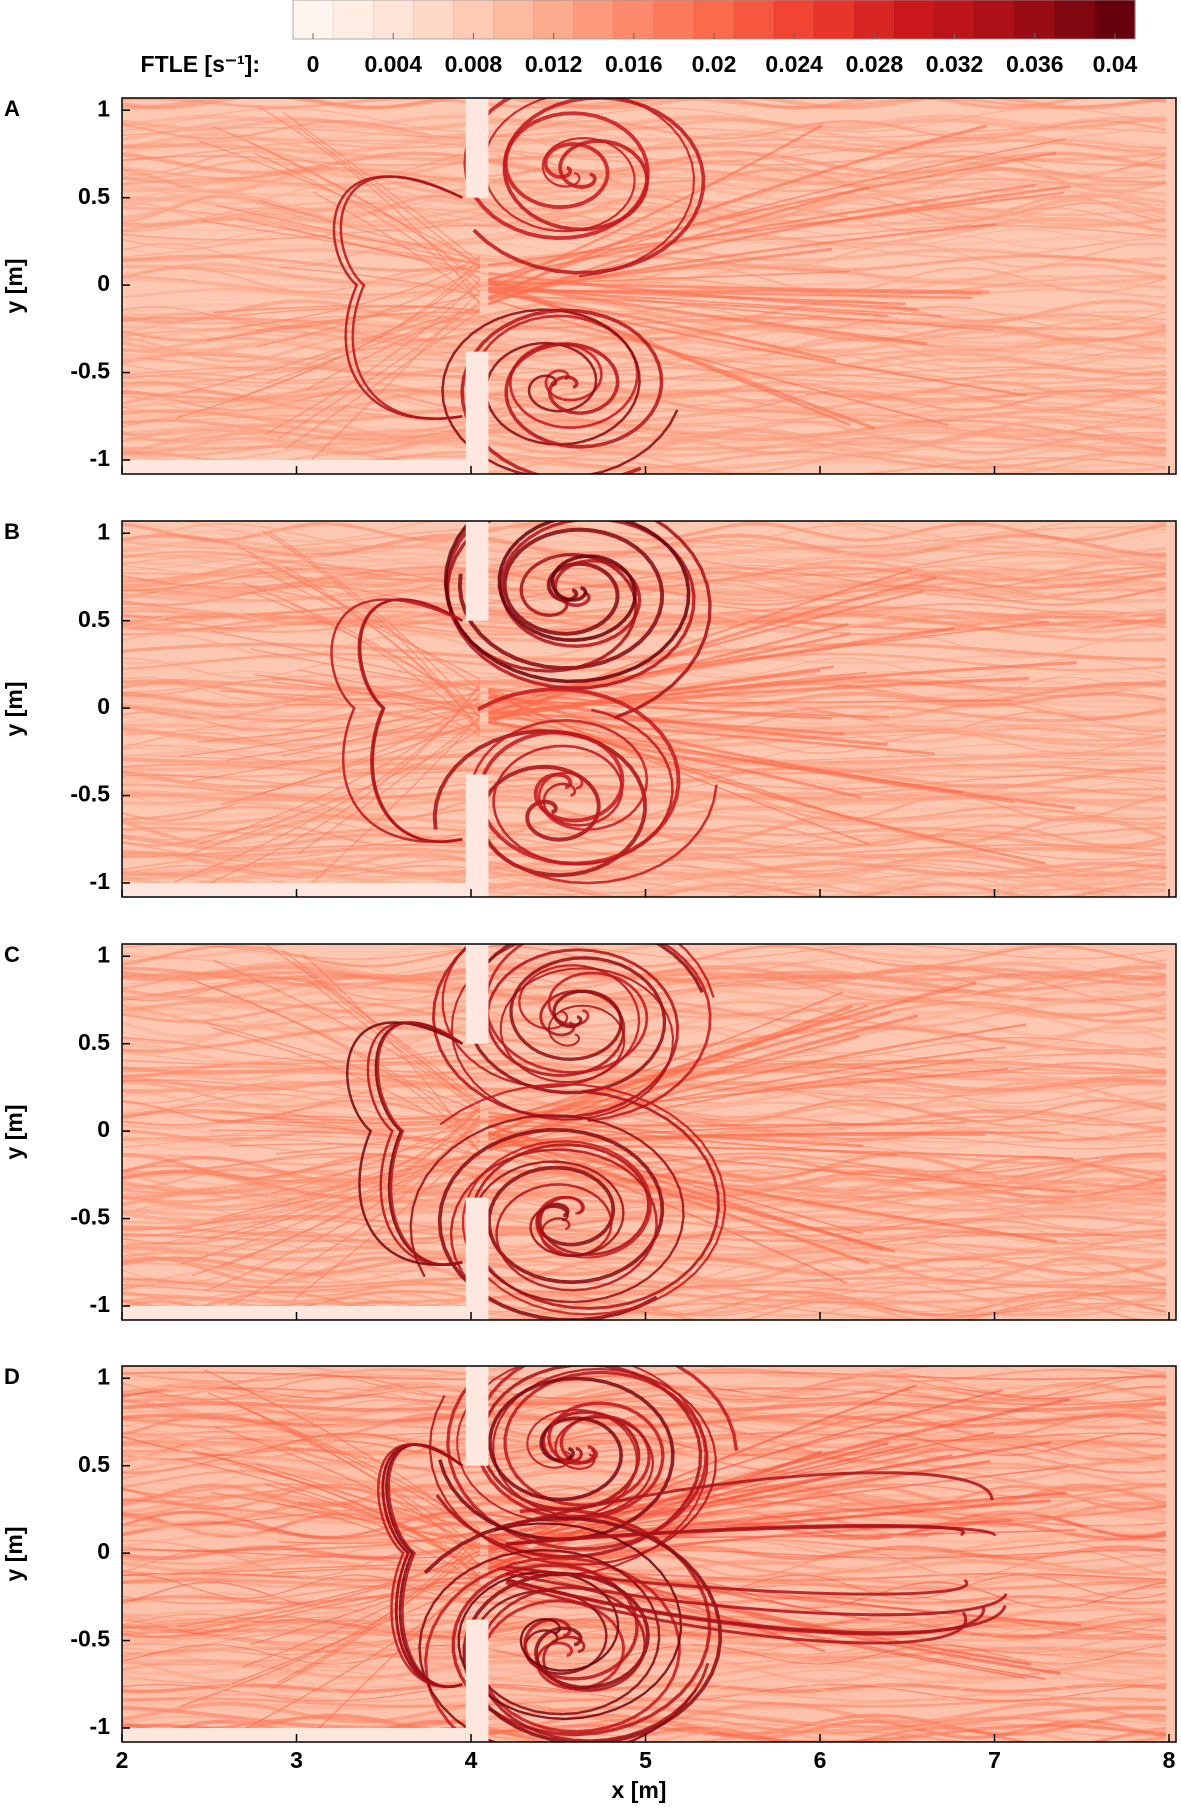 This screenshot has height=1820, width=1181. What do you see at coordinates (393, 64) in the screenshot?
I see `colorbar-tick-label: 0.004` at bounding box center [393, 64].